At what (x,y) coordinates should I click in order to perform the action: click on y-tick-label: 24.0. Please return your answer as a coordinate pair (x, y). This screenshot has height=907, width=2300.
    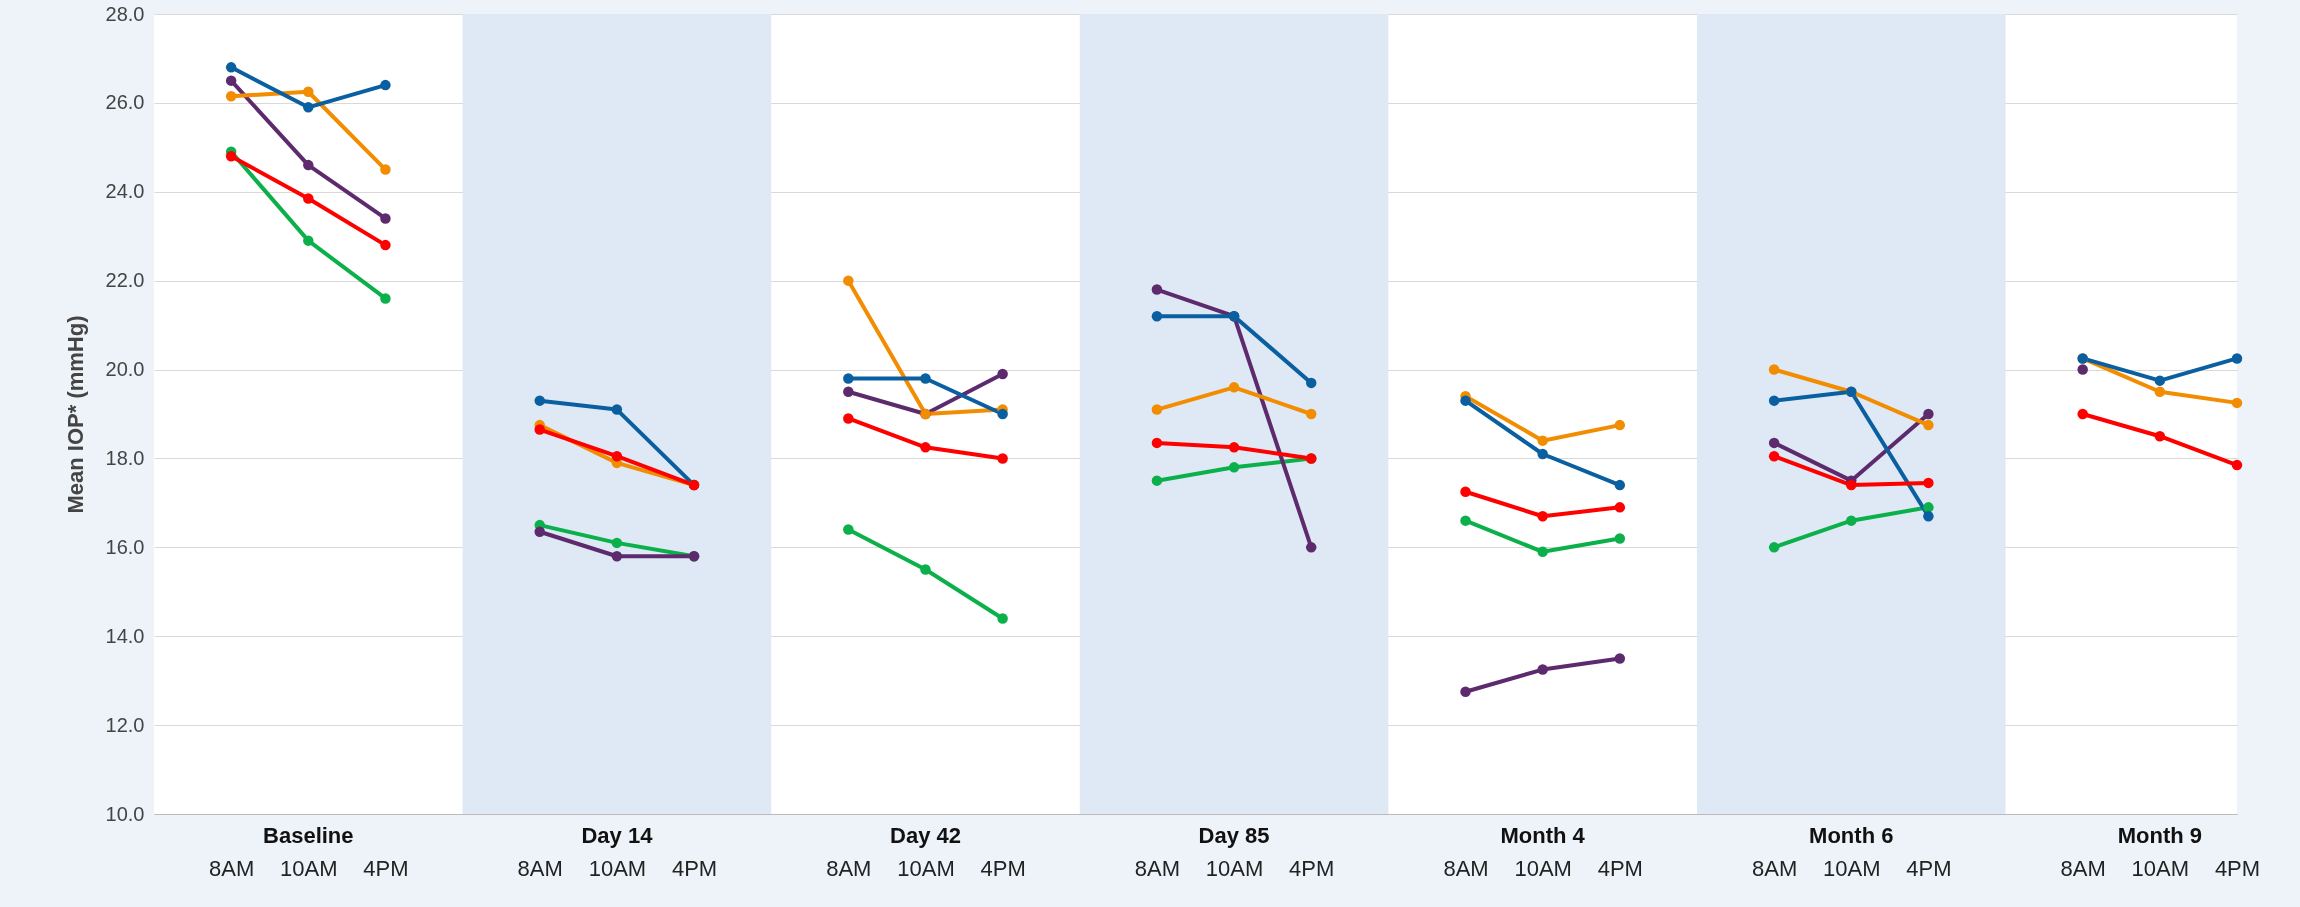
    Looking at the image, I should click on (125, 191).